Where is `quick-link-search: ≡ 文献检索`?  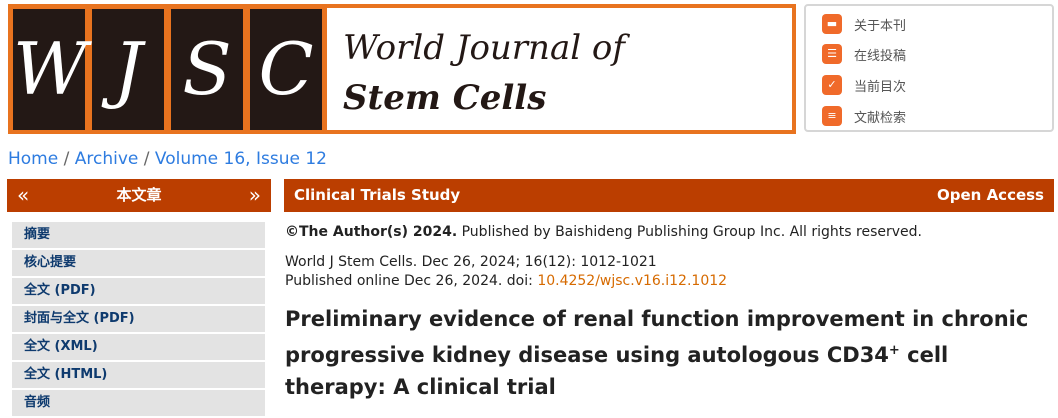 quick-link-search: ≡ 文献检索 is located at coordinates (864, 116).